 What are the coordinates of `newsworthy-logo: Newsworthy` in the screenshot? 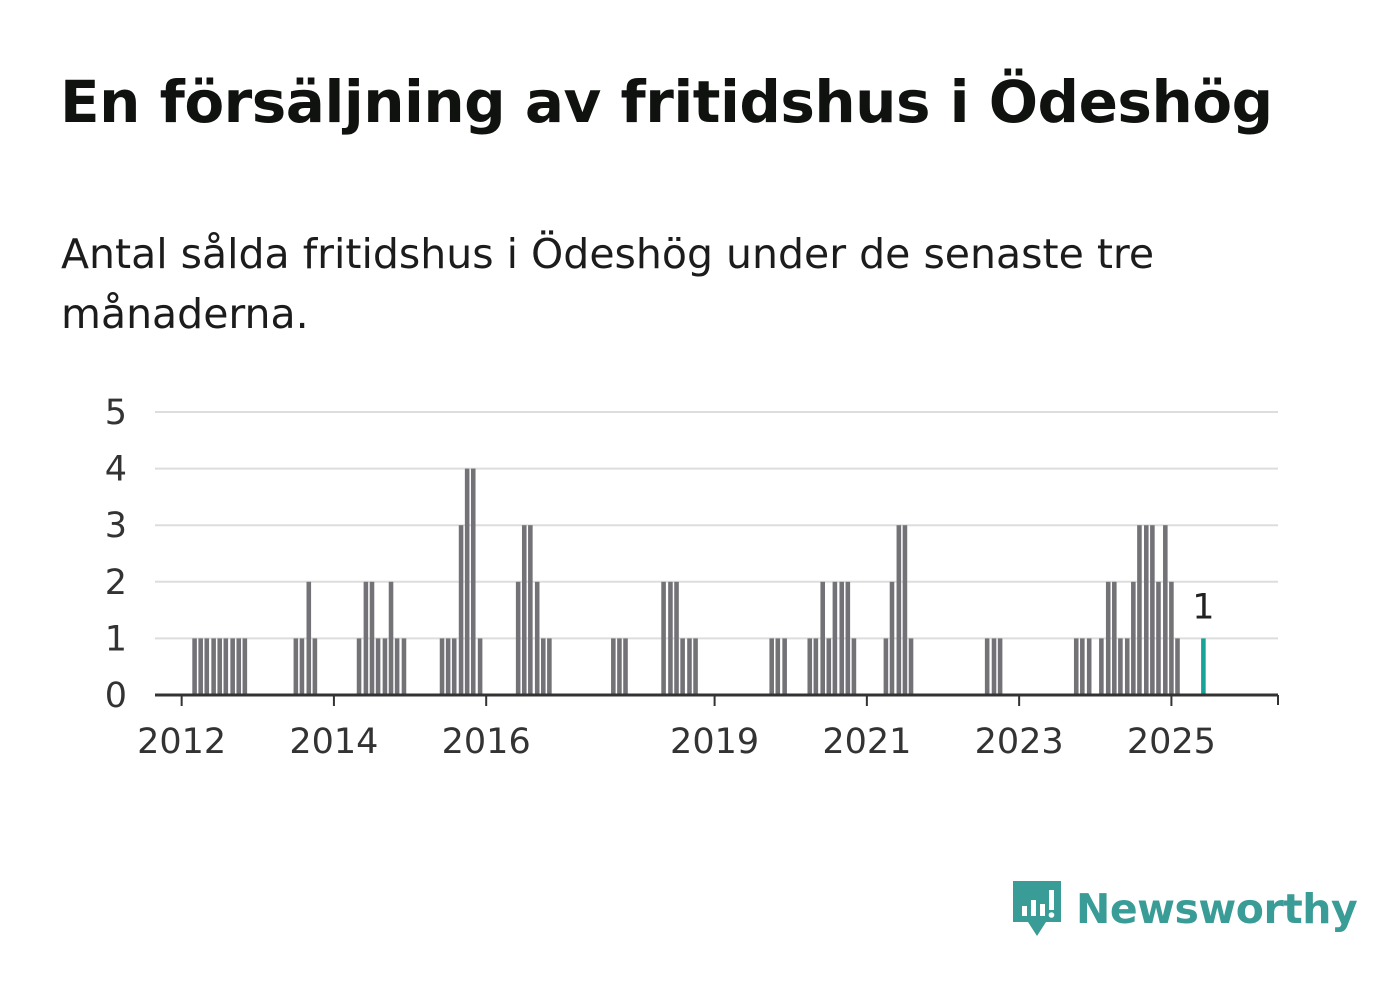 It's located at (1184, 909).